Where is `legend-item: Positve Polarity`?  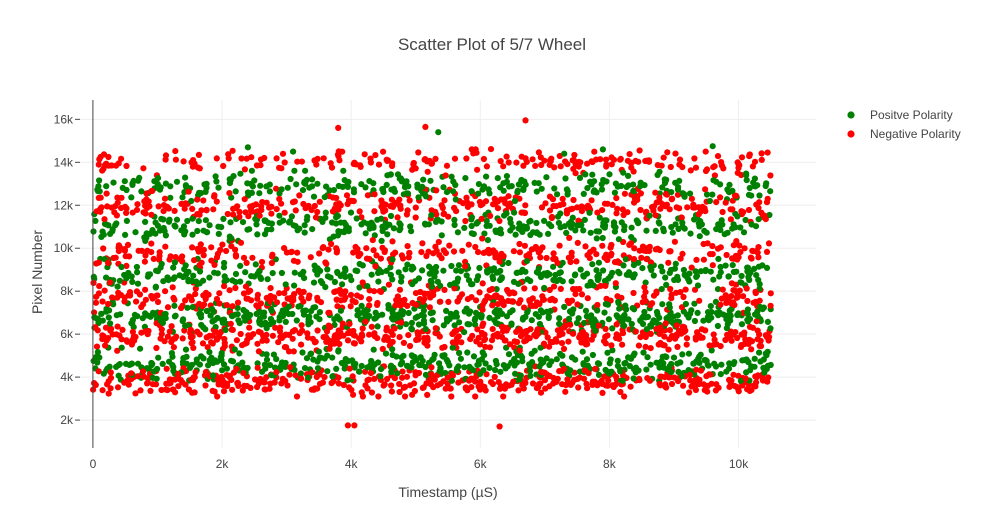
legend-item: Positve Polarity is located at coordinates (900, 115).